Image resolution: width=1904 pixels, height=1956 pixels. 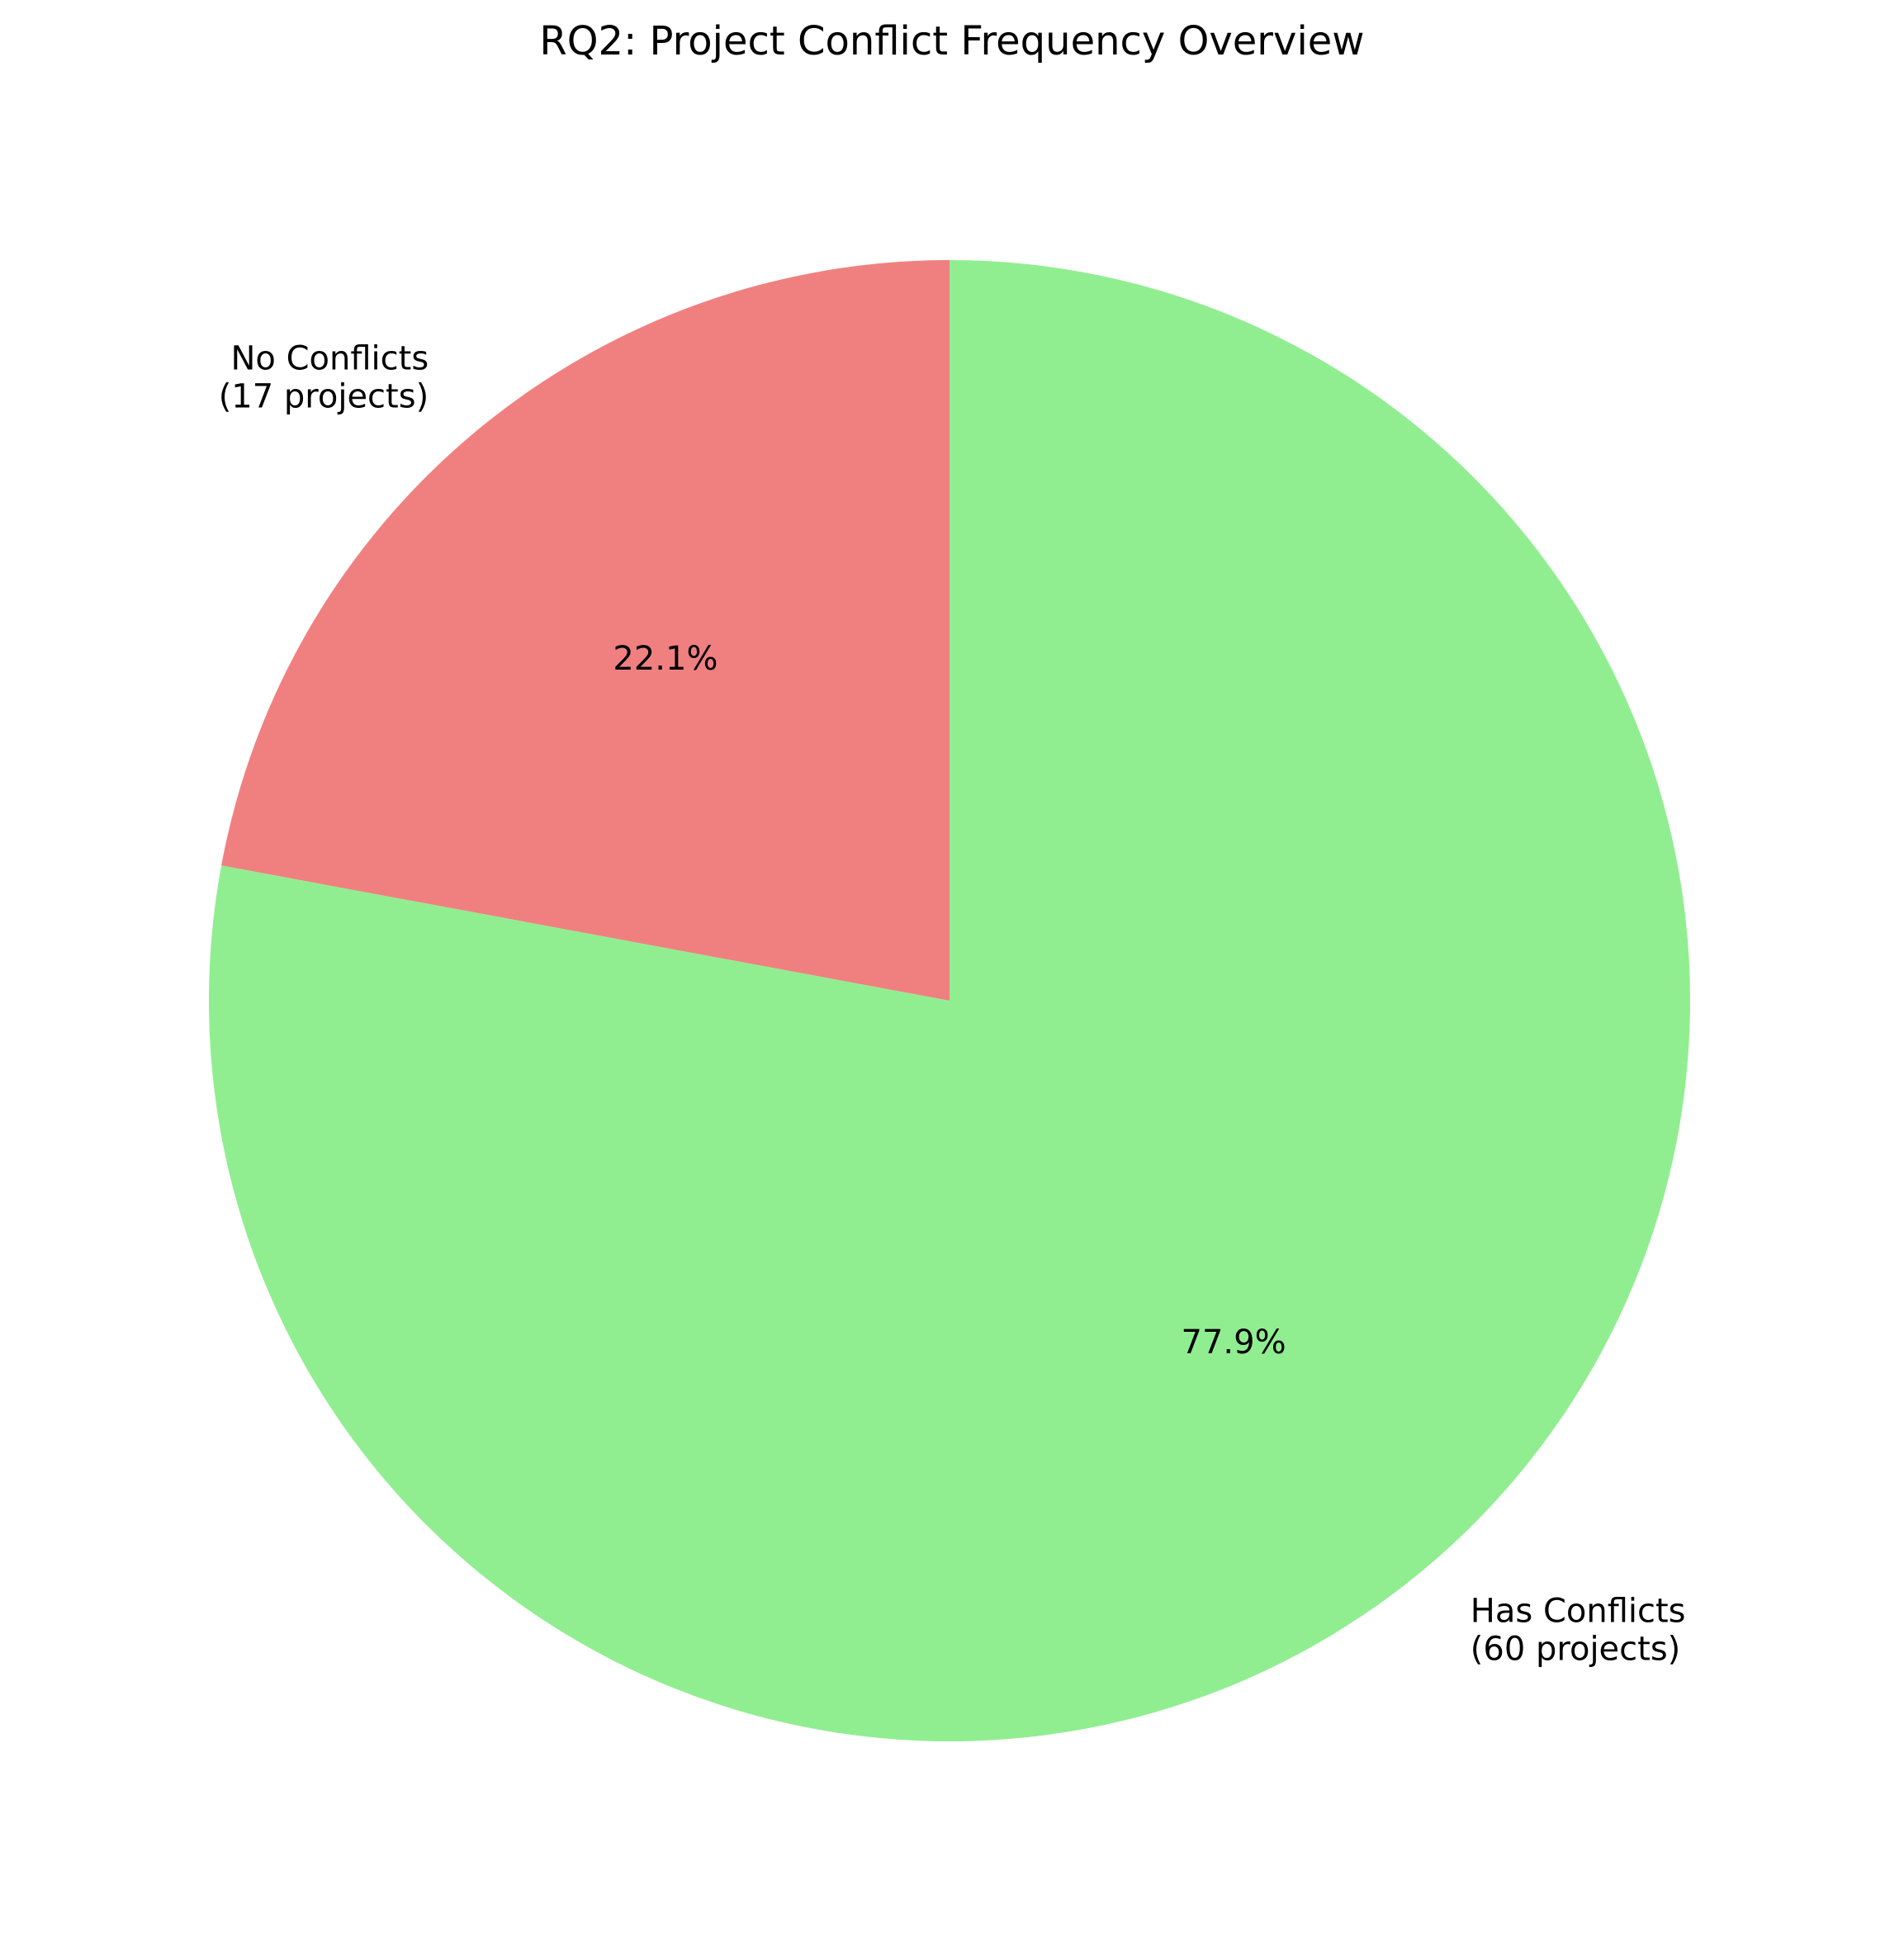 What do you see at coordinates (1578, 1631) in the screenshot?
I see `slice-label-has-conflicts: Has Conflicts (60 projects)` at bounding box center [1578, 1631].